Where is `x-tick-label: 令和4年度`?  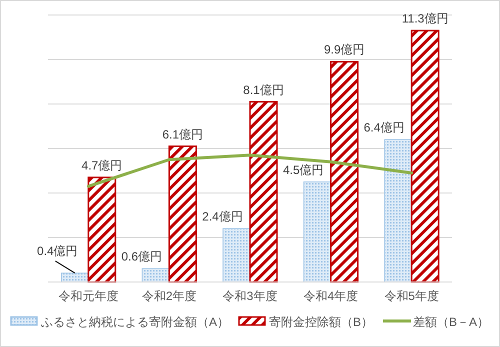
x-tick-label: 令和4年度 is located at coordinates (330, 296).